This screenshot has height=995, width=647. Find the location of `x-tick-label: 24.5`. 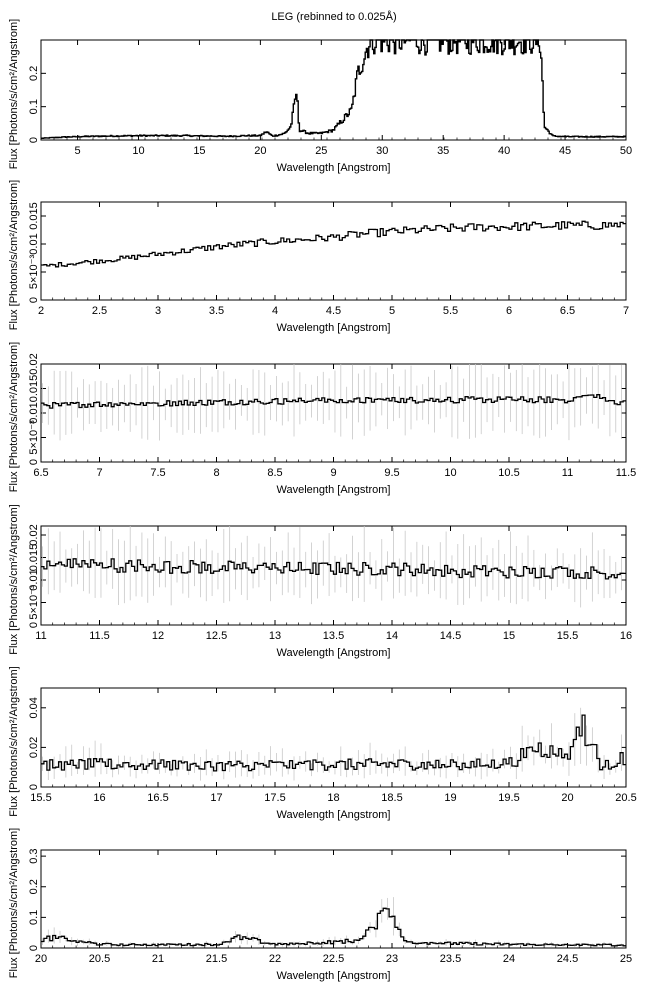

x-tick-label: 24.5 is located at coordinates (567, 959).